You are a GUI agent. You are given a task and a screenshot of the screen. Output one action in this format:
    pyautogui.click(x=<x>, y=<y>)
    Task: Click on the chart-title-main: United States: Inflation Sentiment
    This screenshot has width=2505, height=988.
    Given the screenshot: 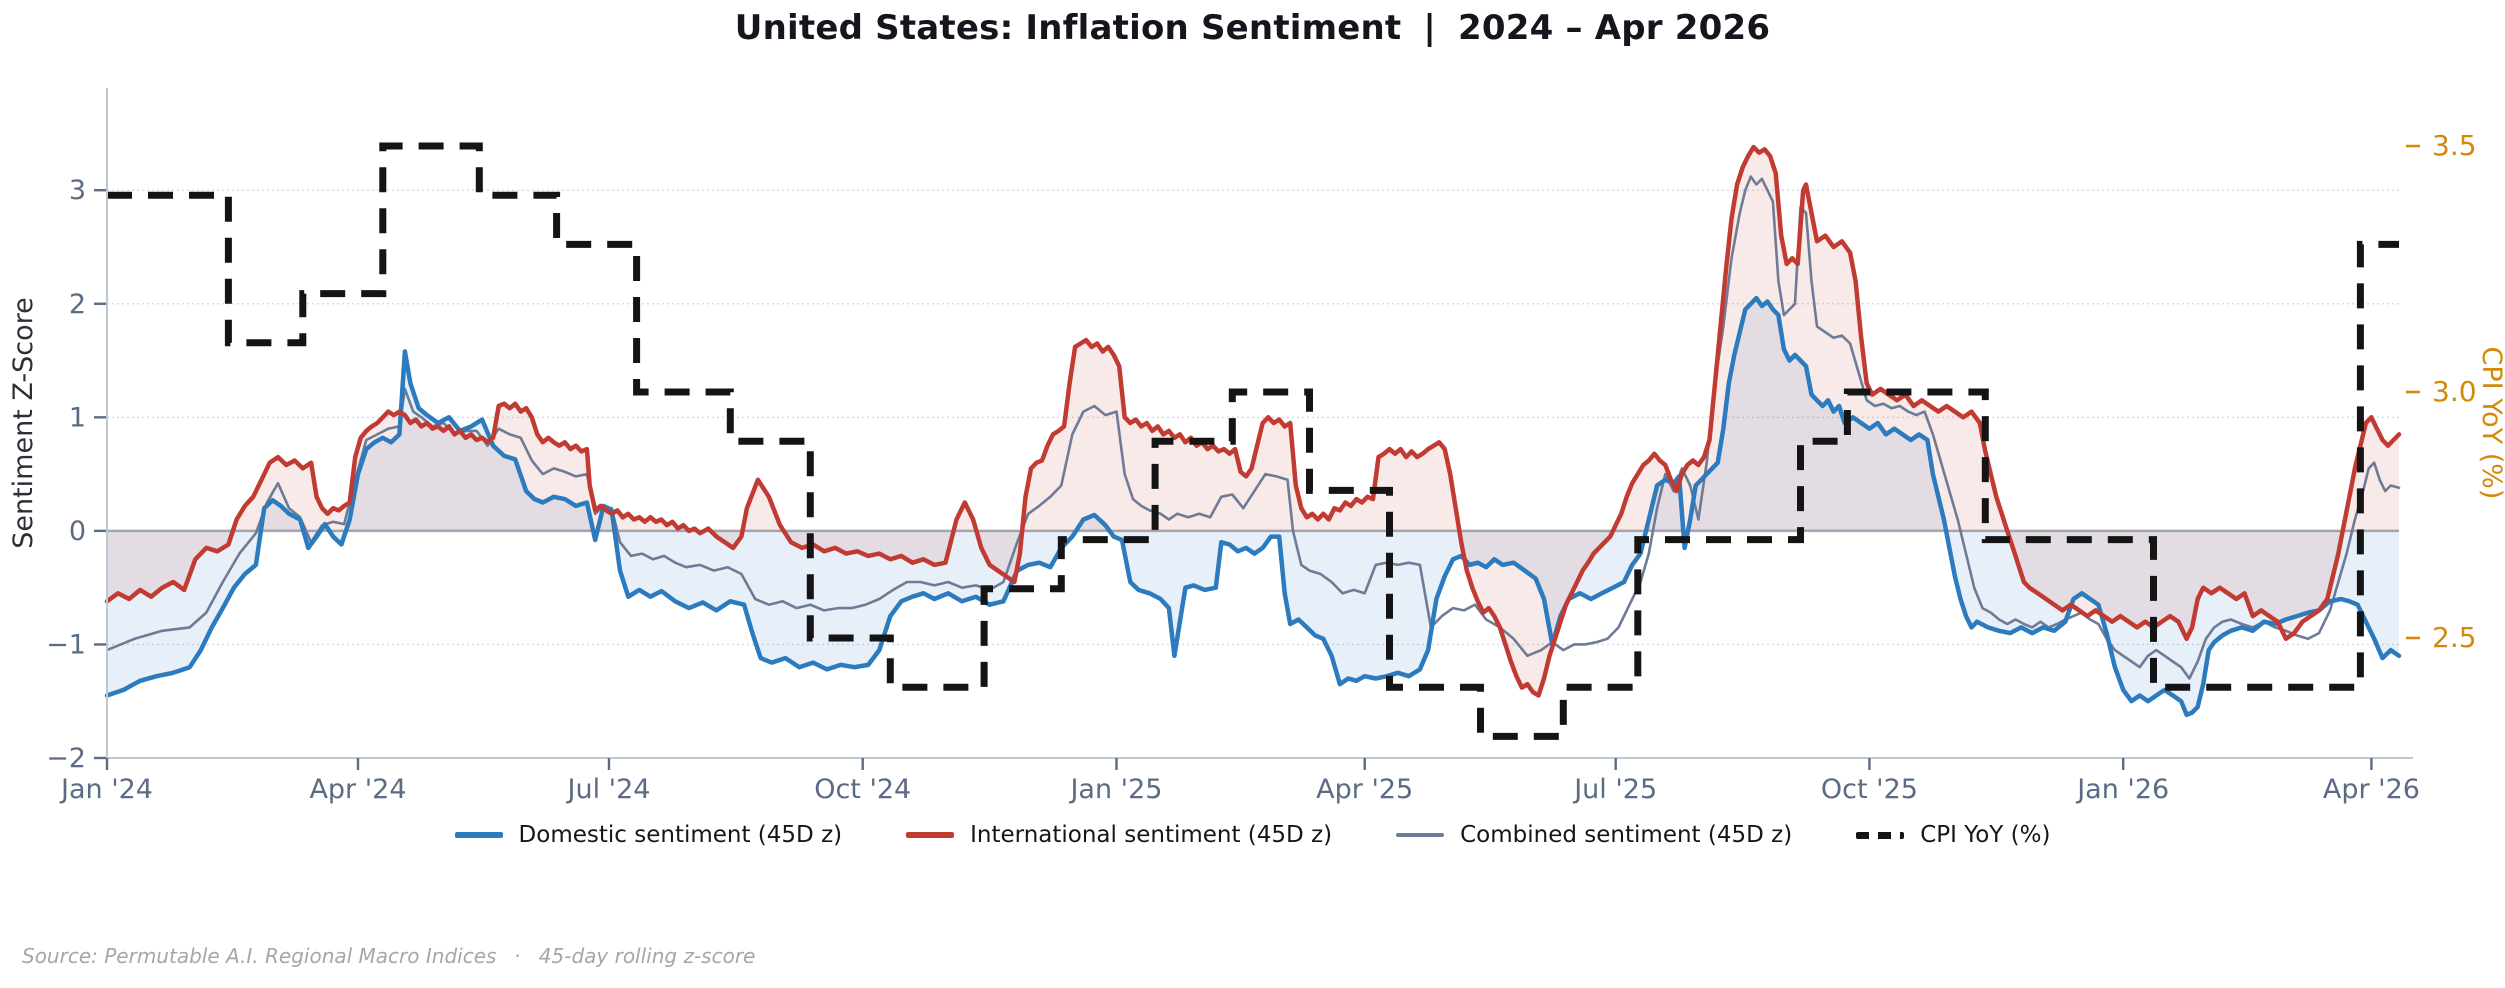 What is the action you would take?
    pyautogui.click(x=1068, y=28)
    